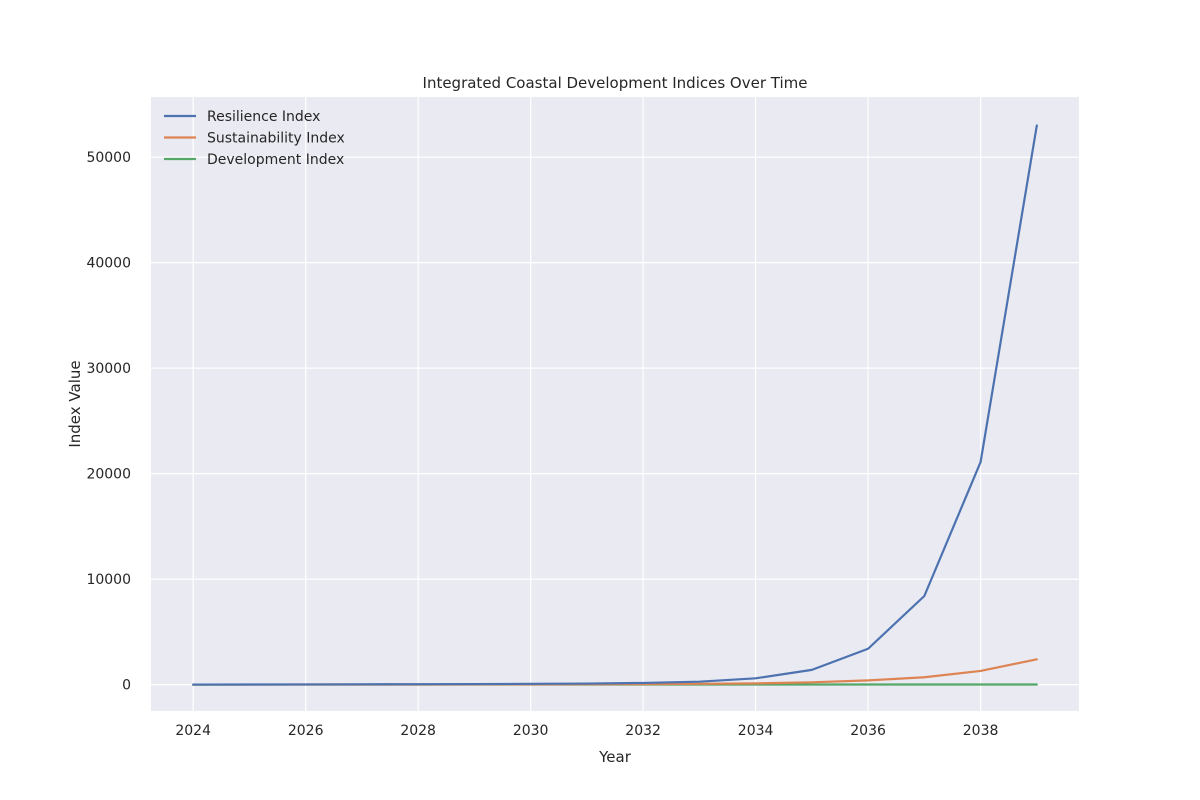  Describe the element at coordinates (868, 731) in the screenshot. I see `x-tick-label: 2036` at that location.